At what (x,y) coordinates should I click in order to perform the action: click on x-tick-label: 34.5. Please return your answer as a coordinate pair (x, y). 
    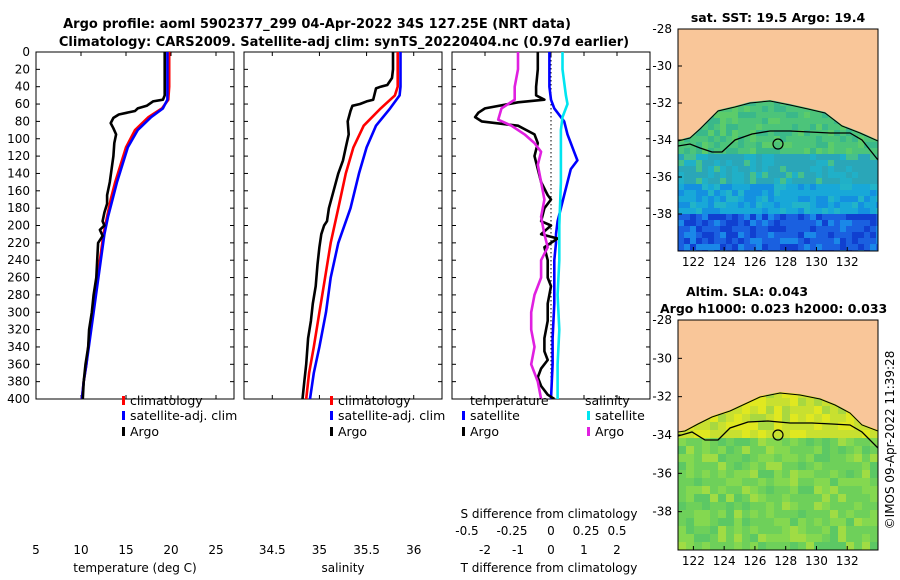
    Looking at the image, I should click on (272, 550).